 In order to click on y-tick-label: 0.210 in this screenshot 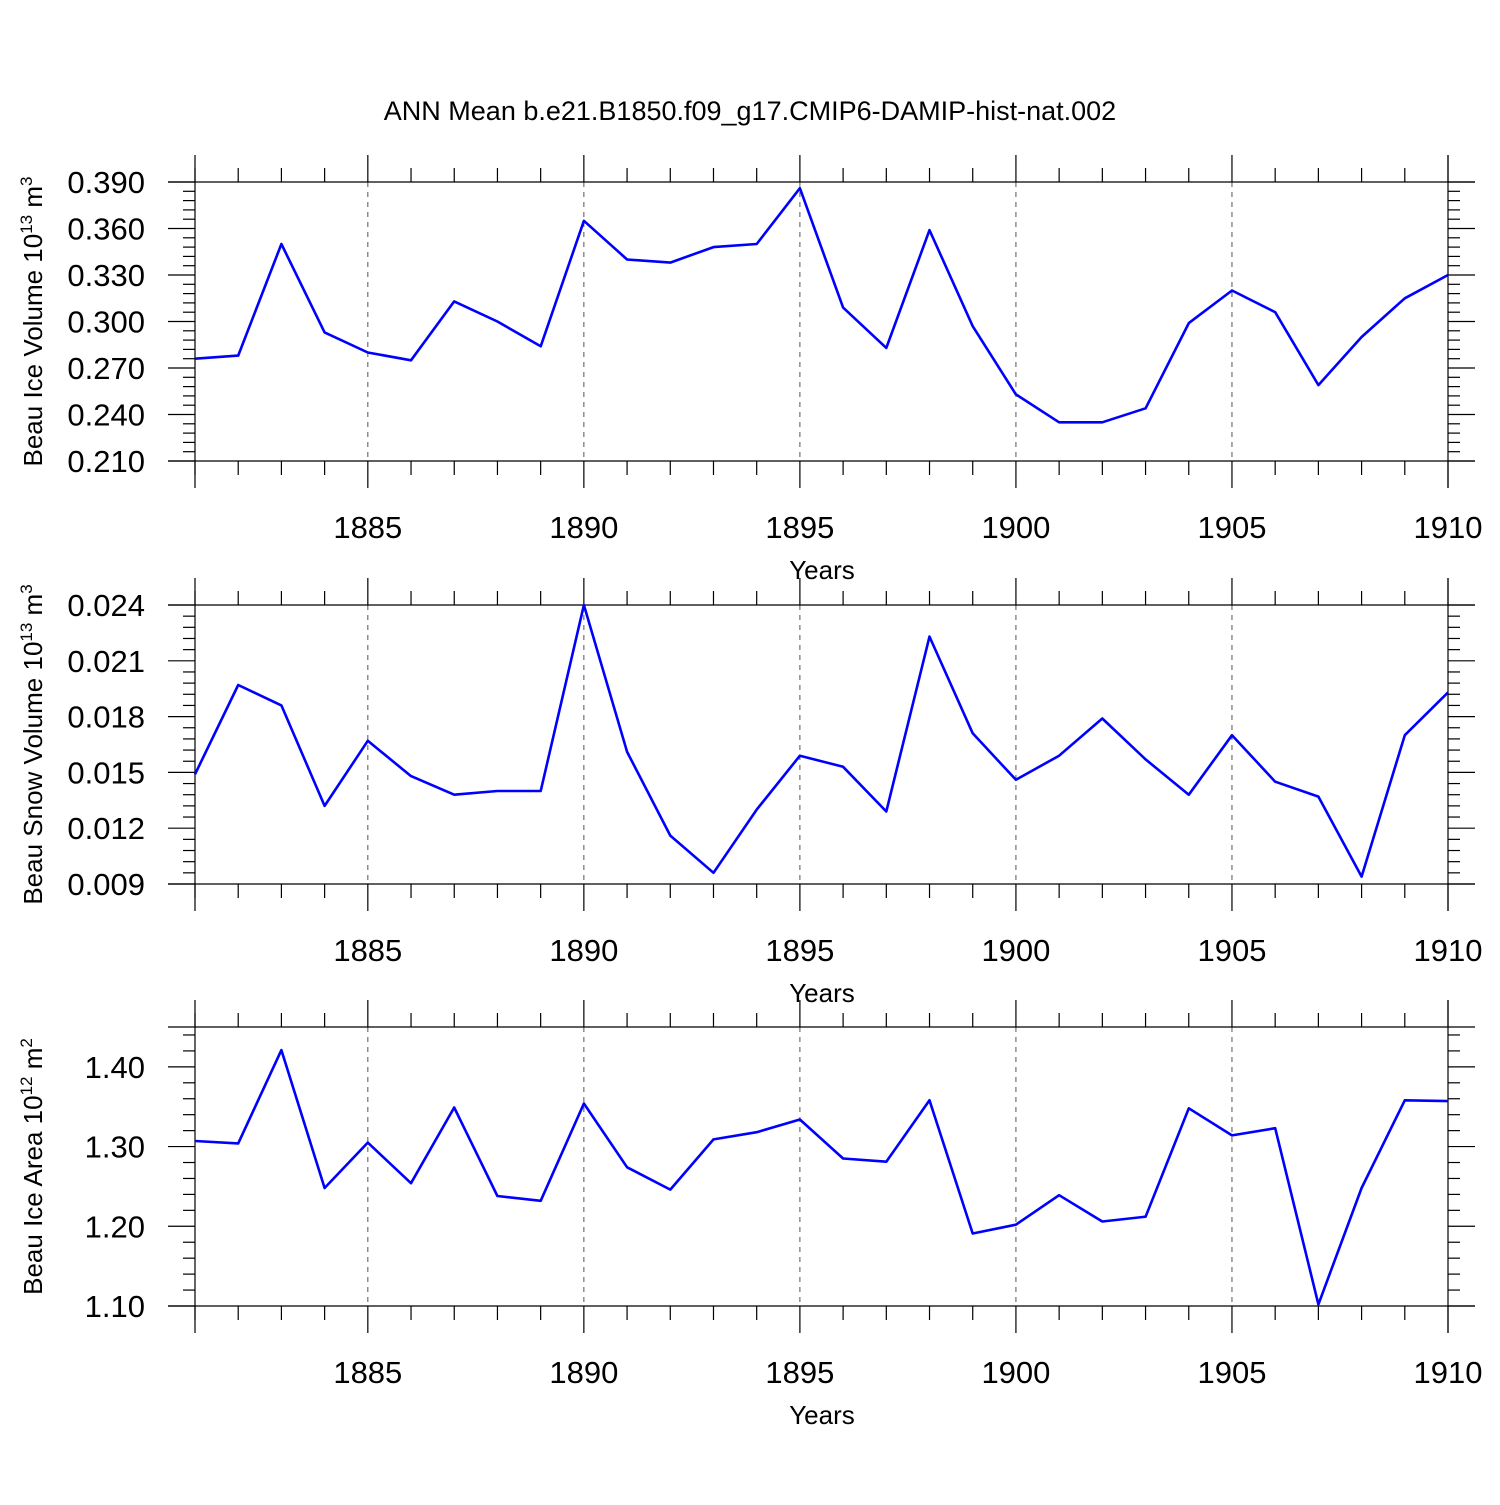, I will do `click(106, 461)`.